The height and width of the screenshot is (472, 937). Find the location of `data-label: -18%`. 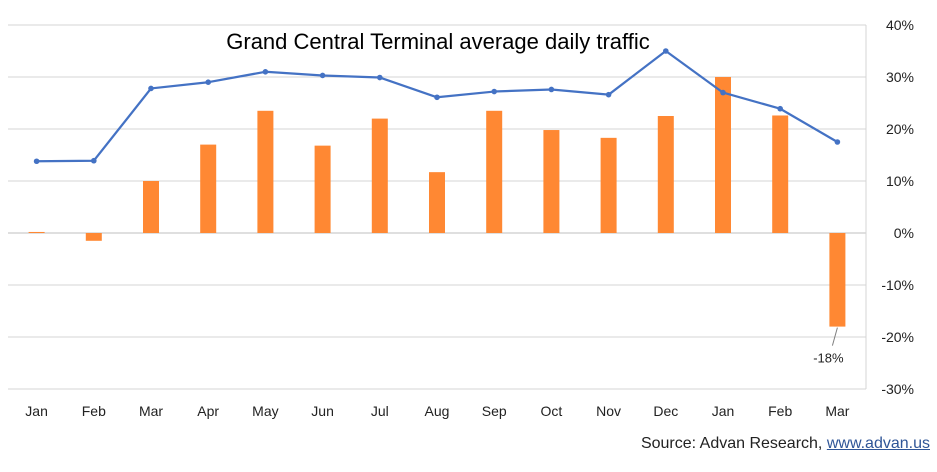

data-label: -18% is located at coordinates (828, 358).